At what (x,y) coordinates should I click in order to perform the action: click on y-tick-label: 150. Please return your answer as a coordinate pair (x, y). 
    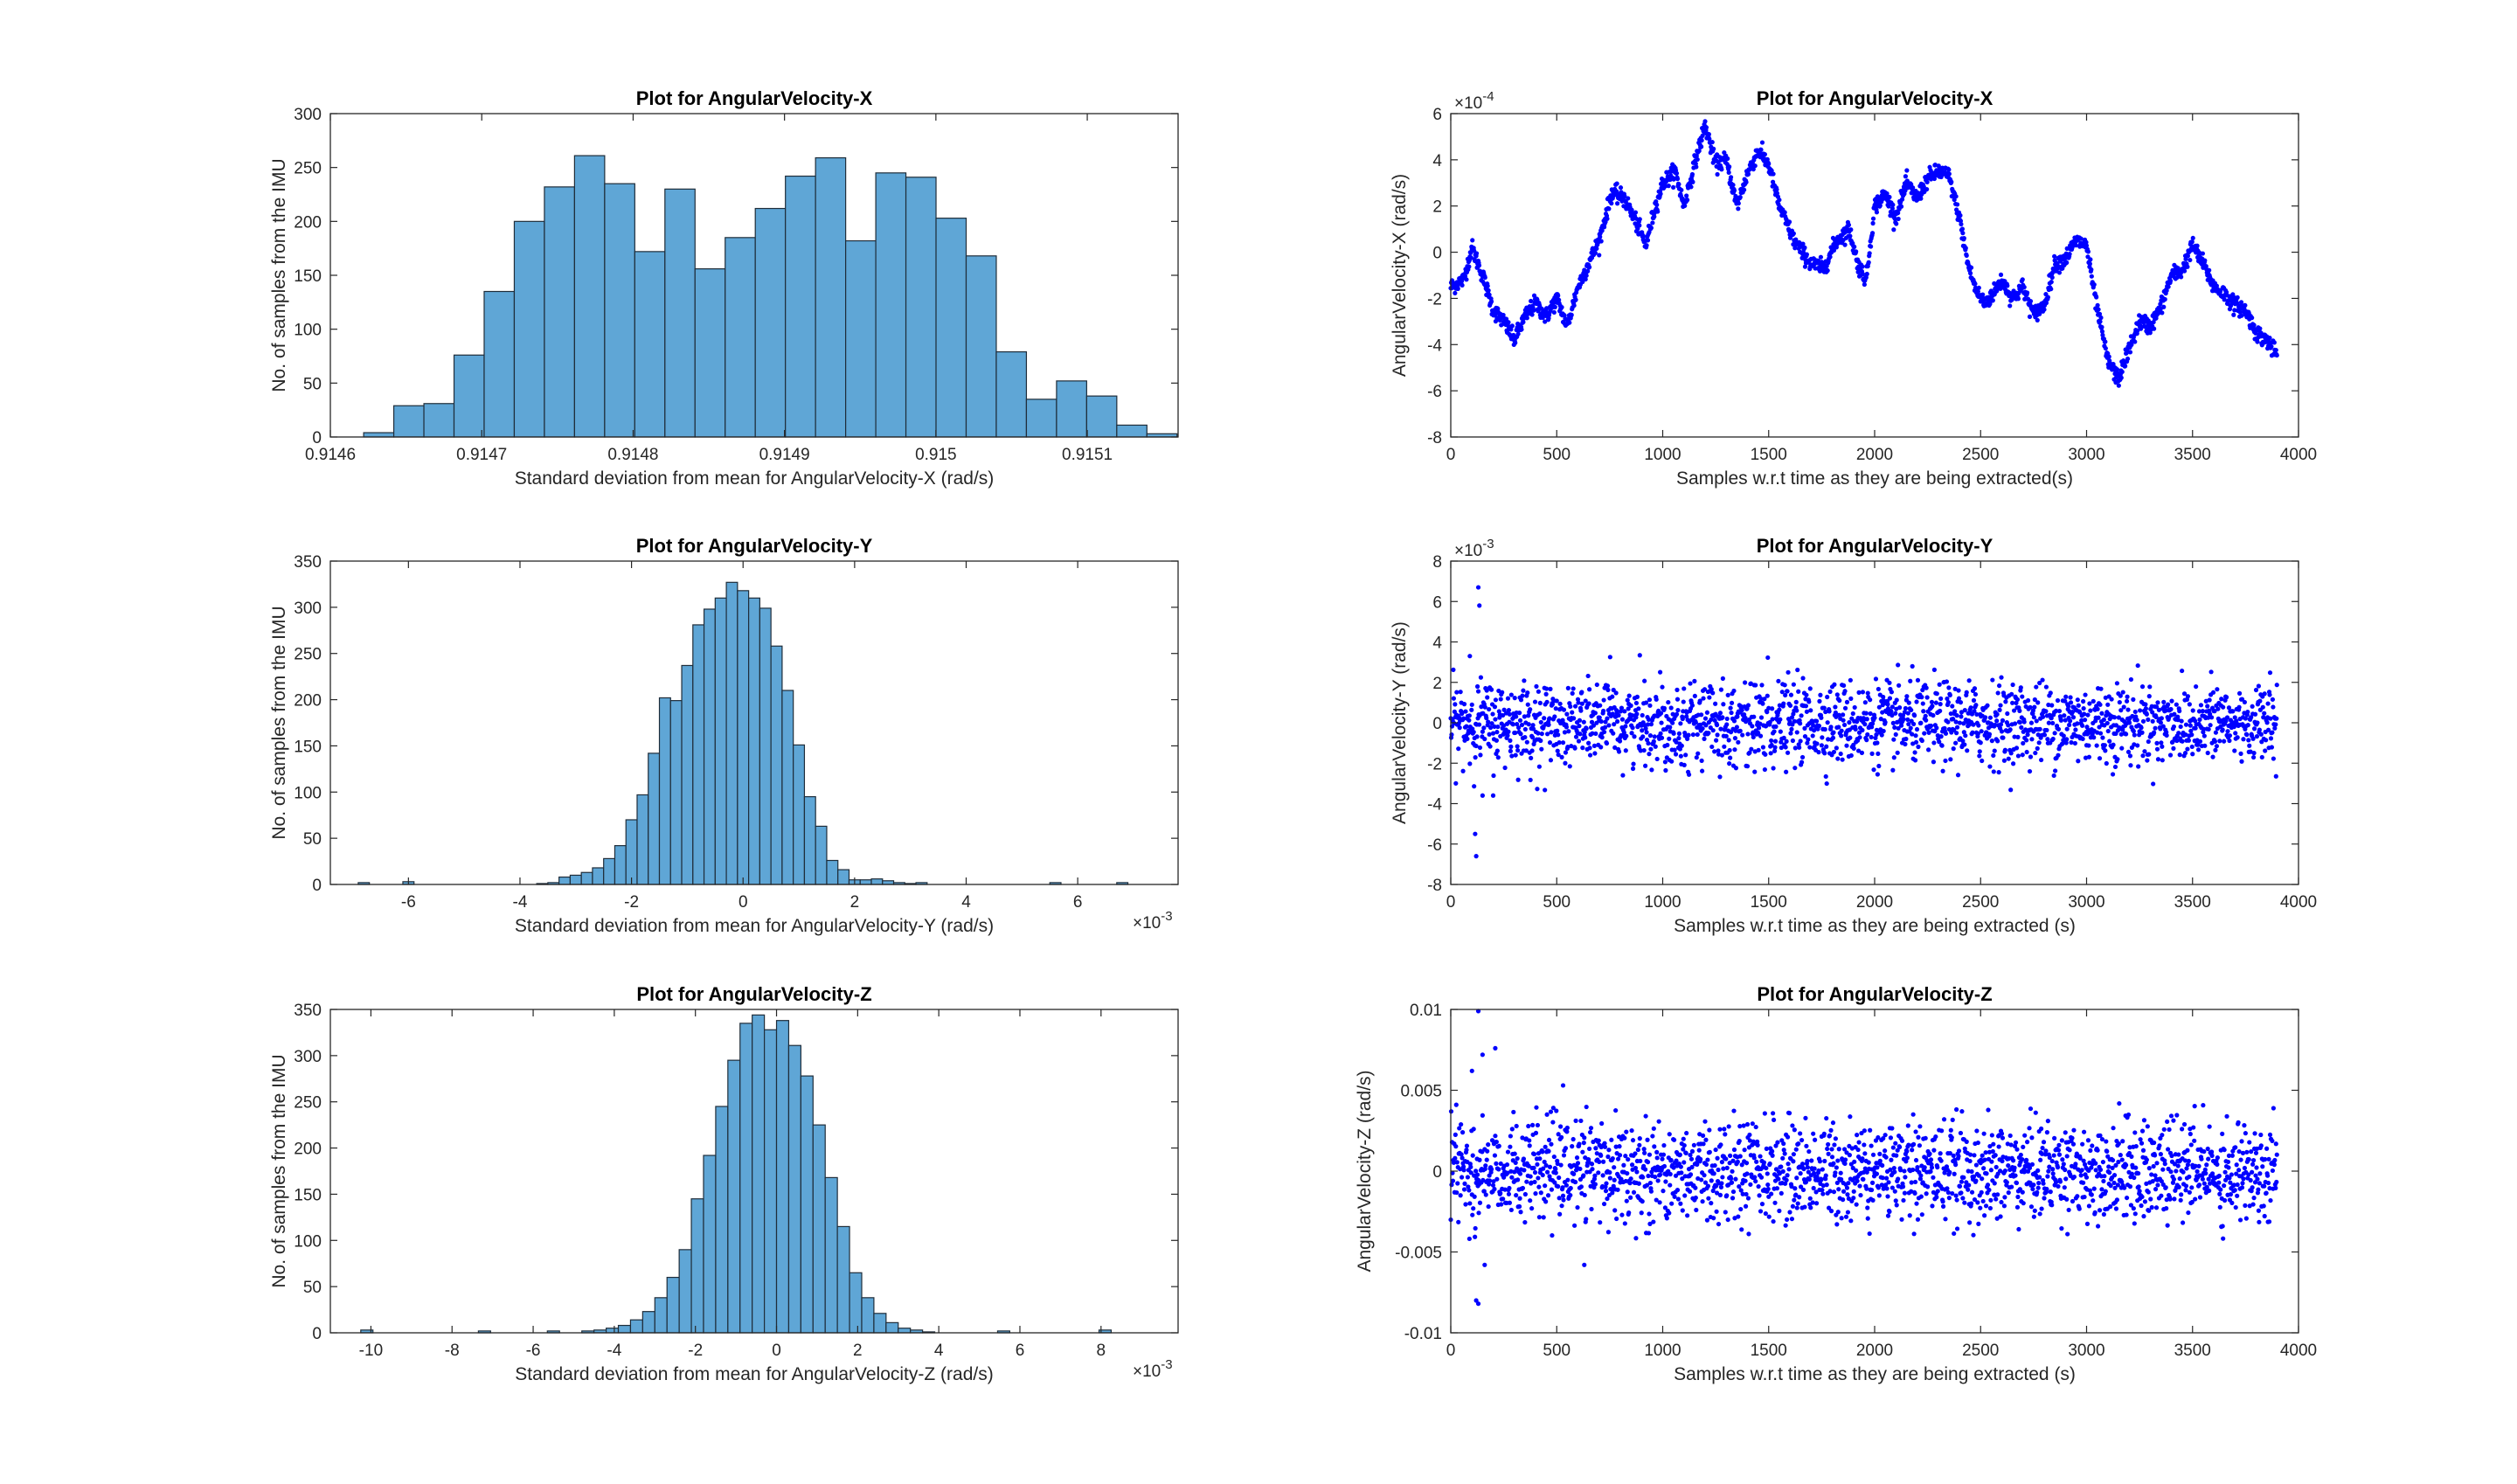
    Looking at the image, I should click on (308, 747).